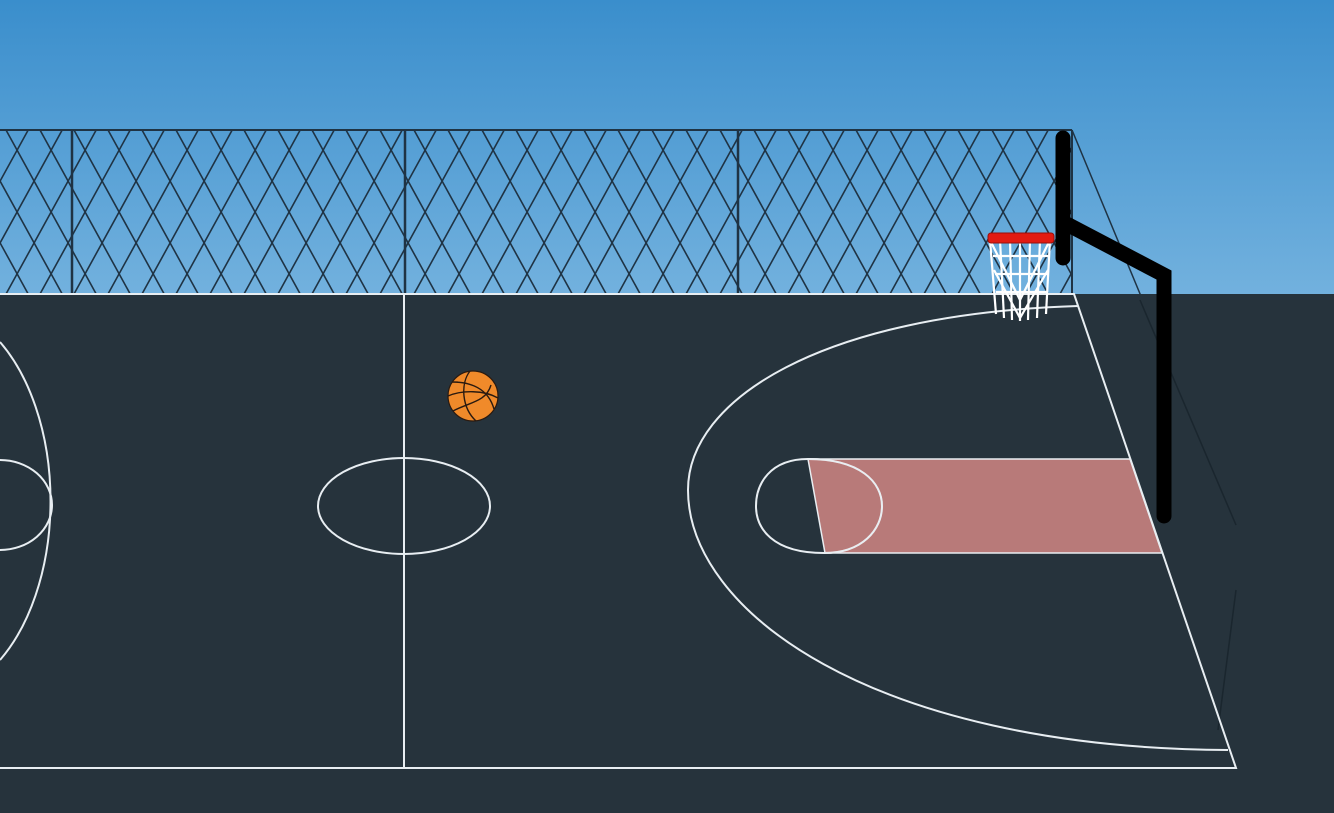  I want to click on hoop-rim, so click(1021, 238).